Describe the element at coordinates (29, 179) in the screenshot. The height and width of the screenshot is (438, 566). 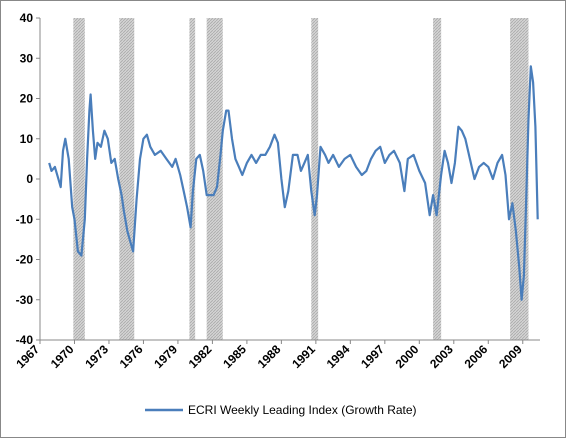
I see `y-tick-label: 0` at that location.